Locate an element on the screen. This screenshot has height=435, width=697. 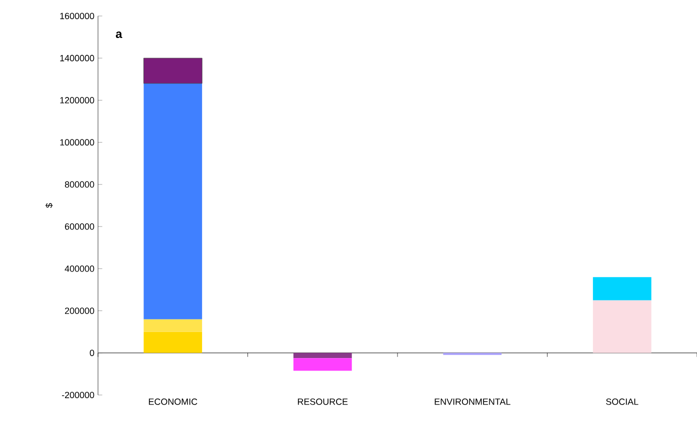
y-tick-label: 400000 is located at coordinates (79, 268).